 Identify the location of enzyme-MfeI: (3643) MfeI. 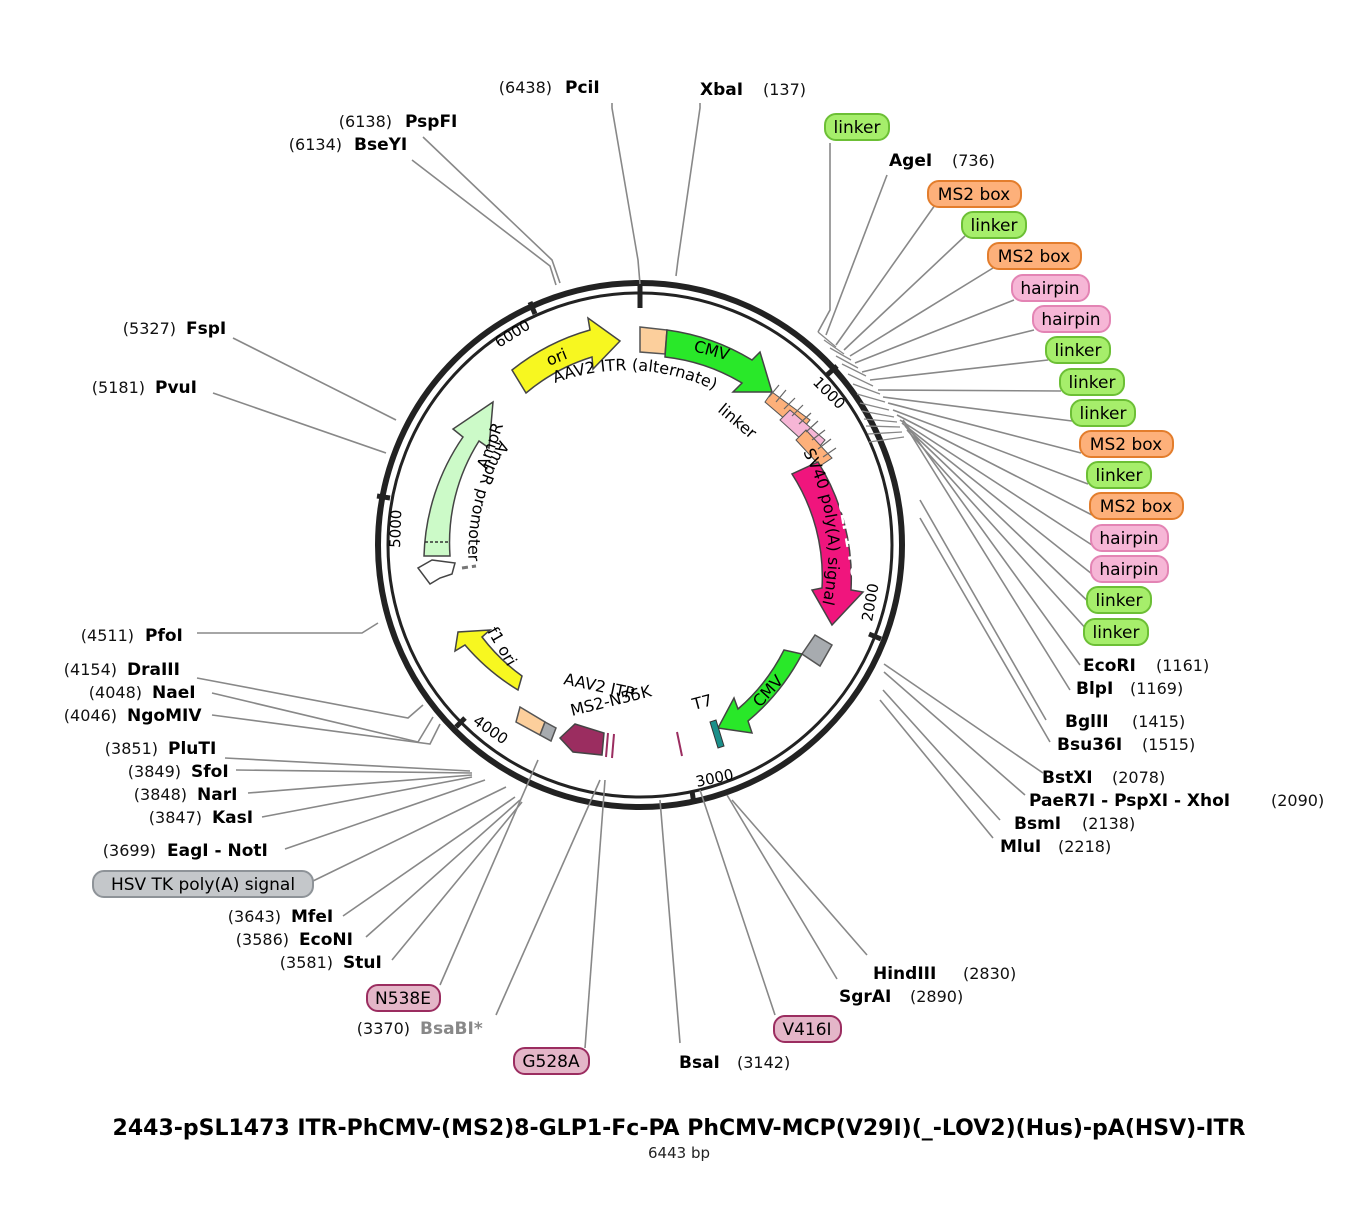
(280, 917).